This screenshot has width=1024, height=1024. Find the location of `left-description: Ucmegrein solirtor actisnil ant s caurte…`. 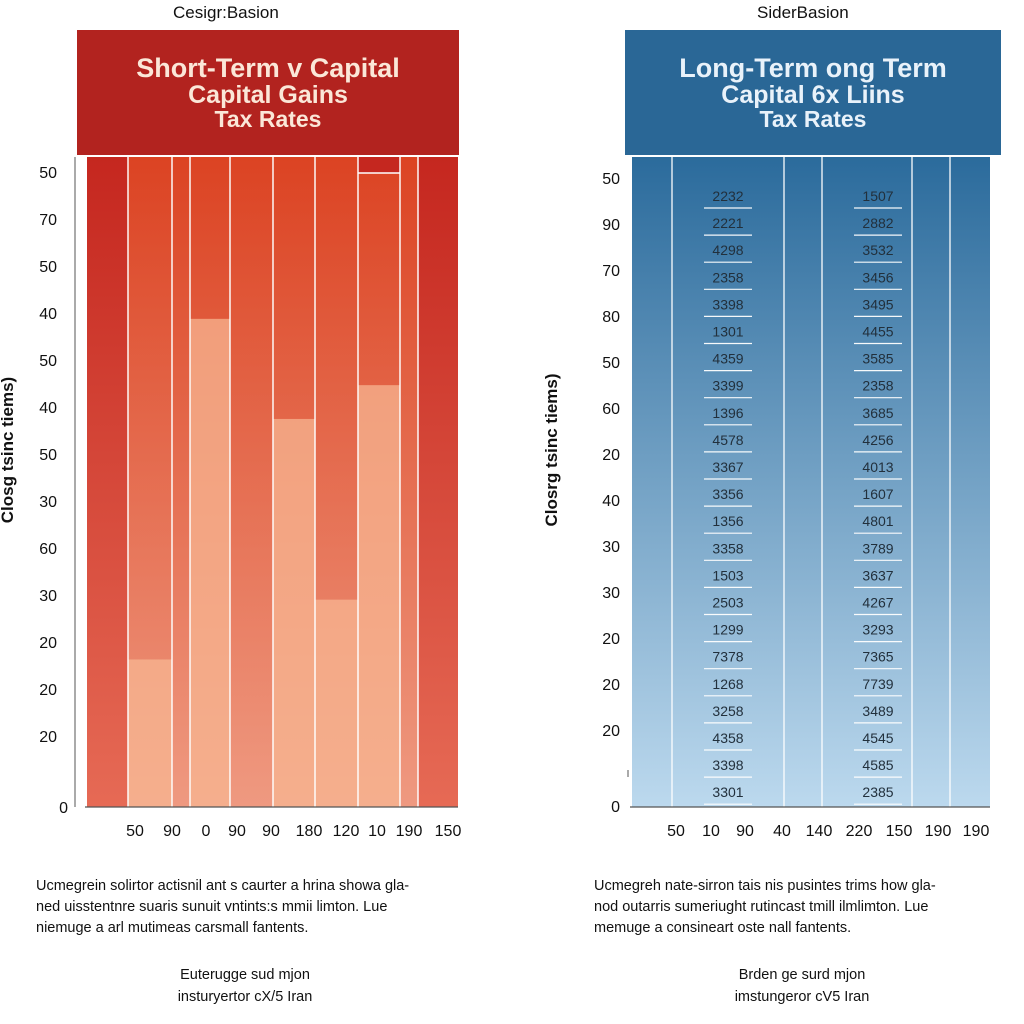

left-description: Ucmegrein solirtor actisnil ant s caurte… is located at coordinates (223, 907).